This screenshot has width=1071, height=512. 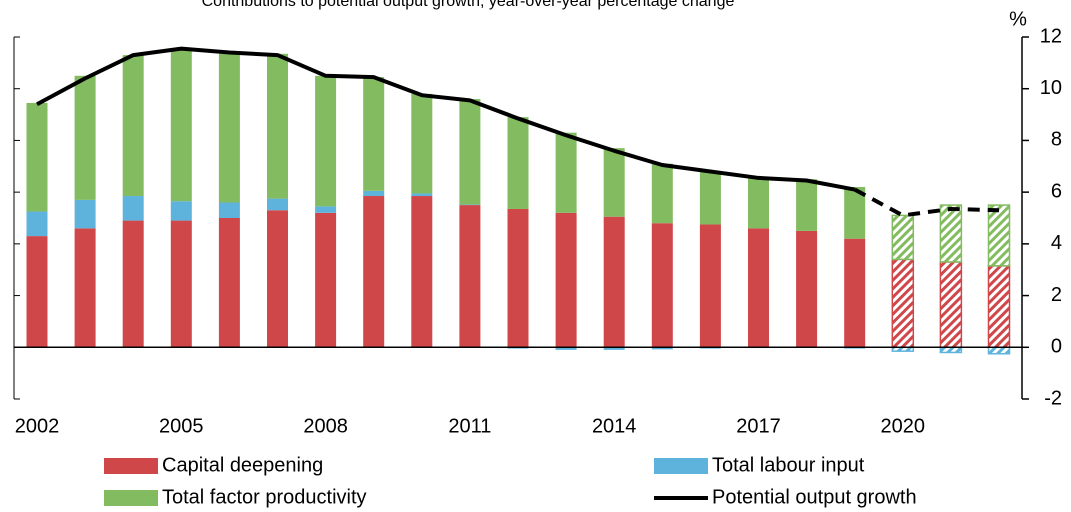 I want to click on x-tick-label: 2014, so click(x=614, y=426).